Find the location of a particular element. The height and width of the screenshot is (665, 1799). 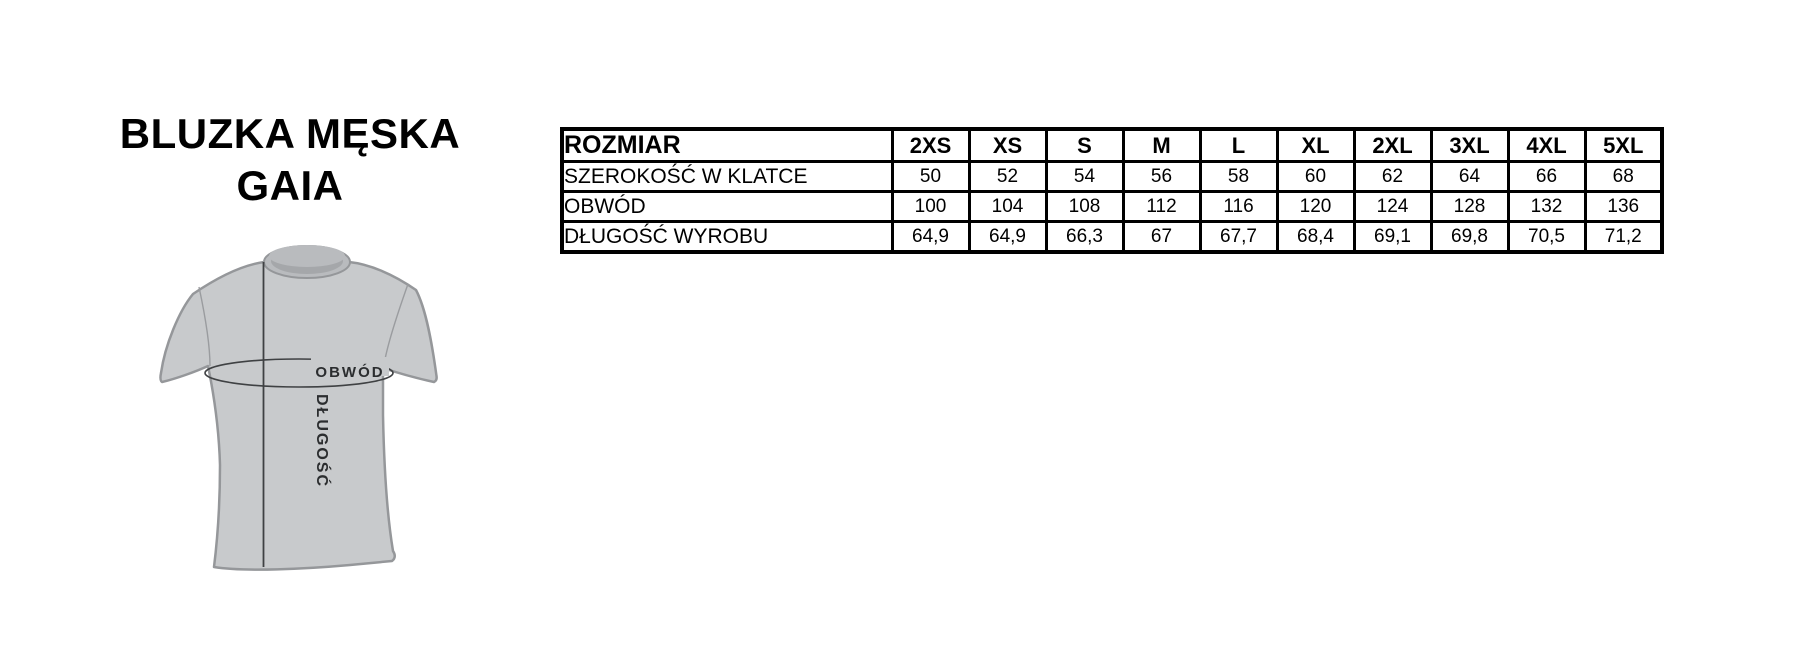

size-col-header: 2XS is located at coordinates (930, 145).